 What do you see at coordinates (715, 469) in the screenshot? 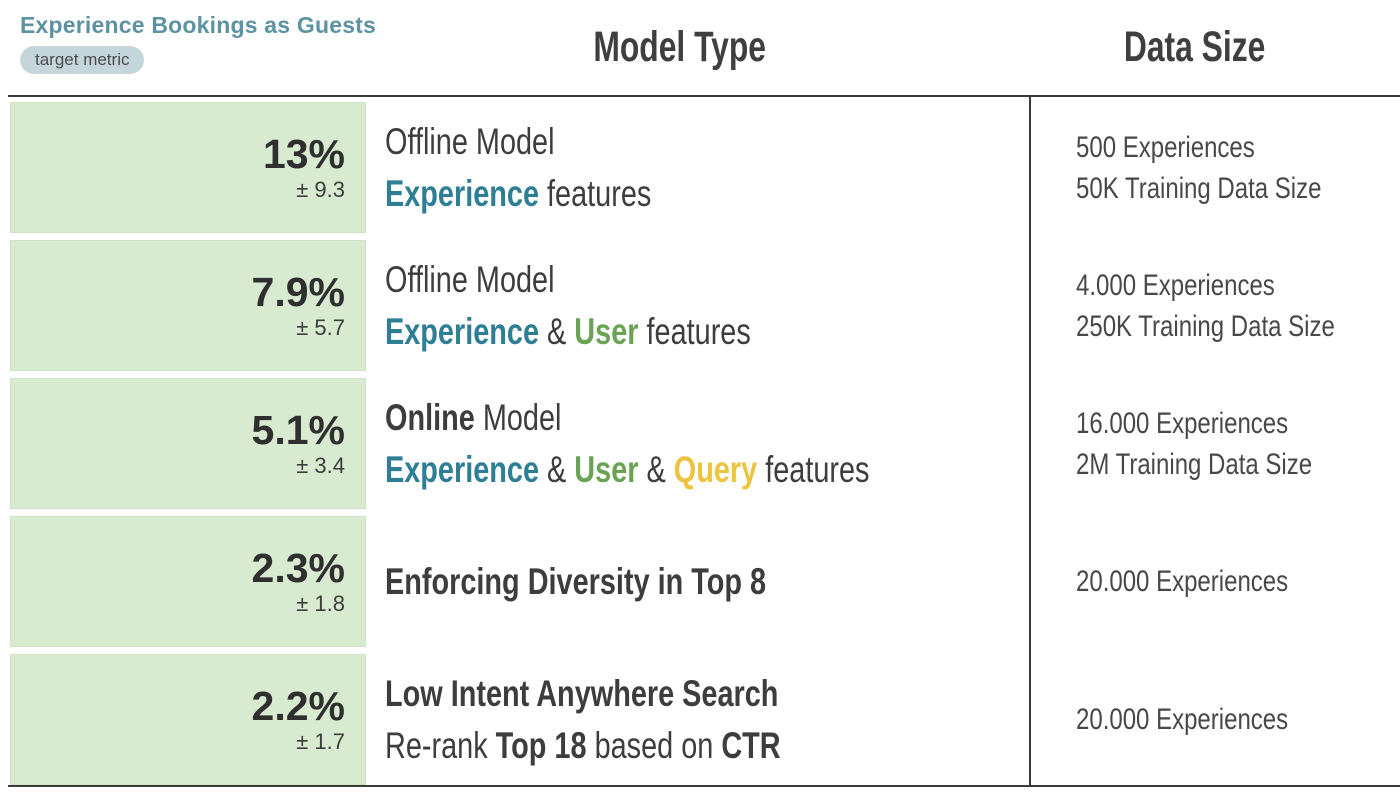
I see `model-text-segment: Query` at bounding box center [715, 469].